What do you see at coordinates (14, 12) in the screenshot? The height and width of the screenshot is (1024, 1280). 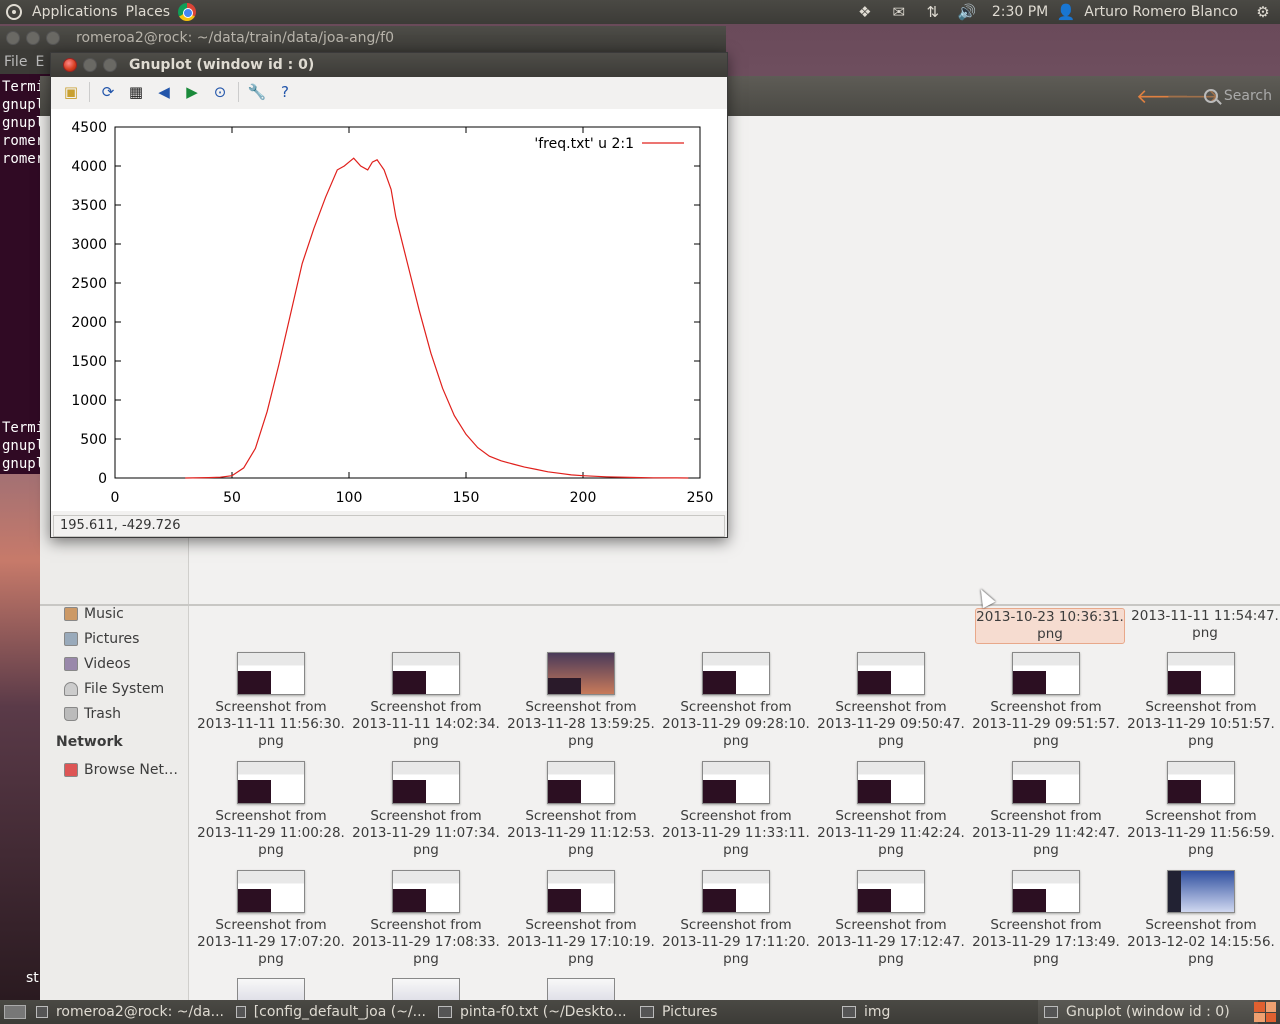 I see `ubuntu-logo-icon` at bounding box center [14, 12].